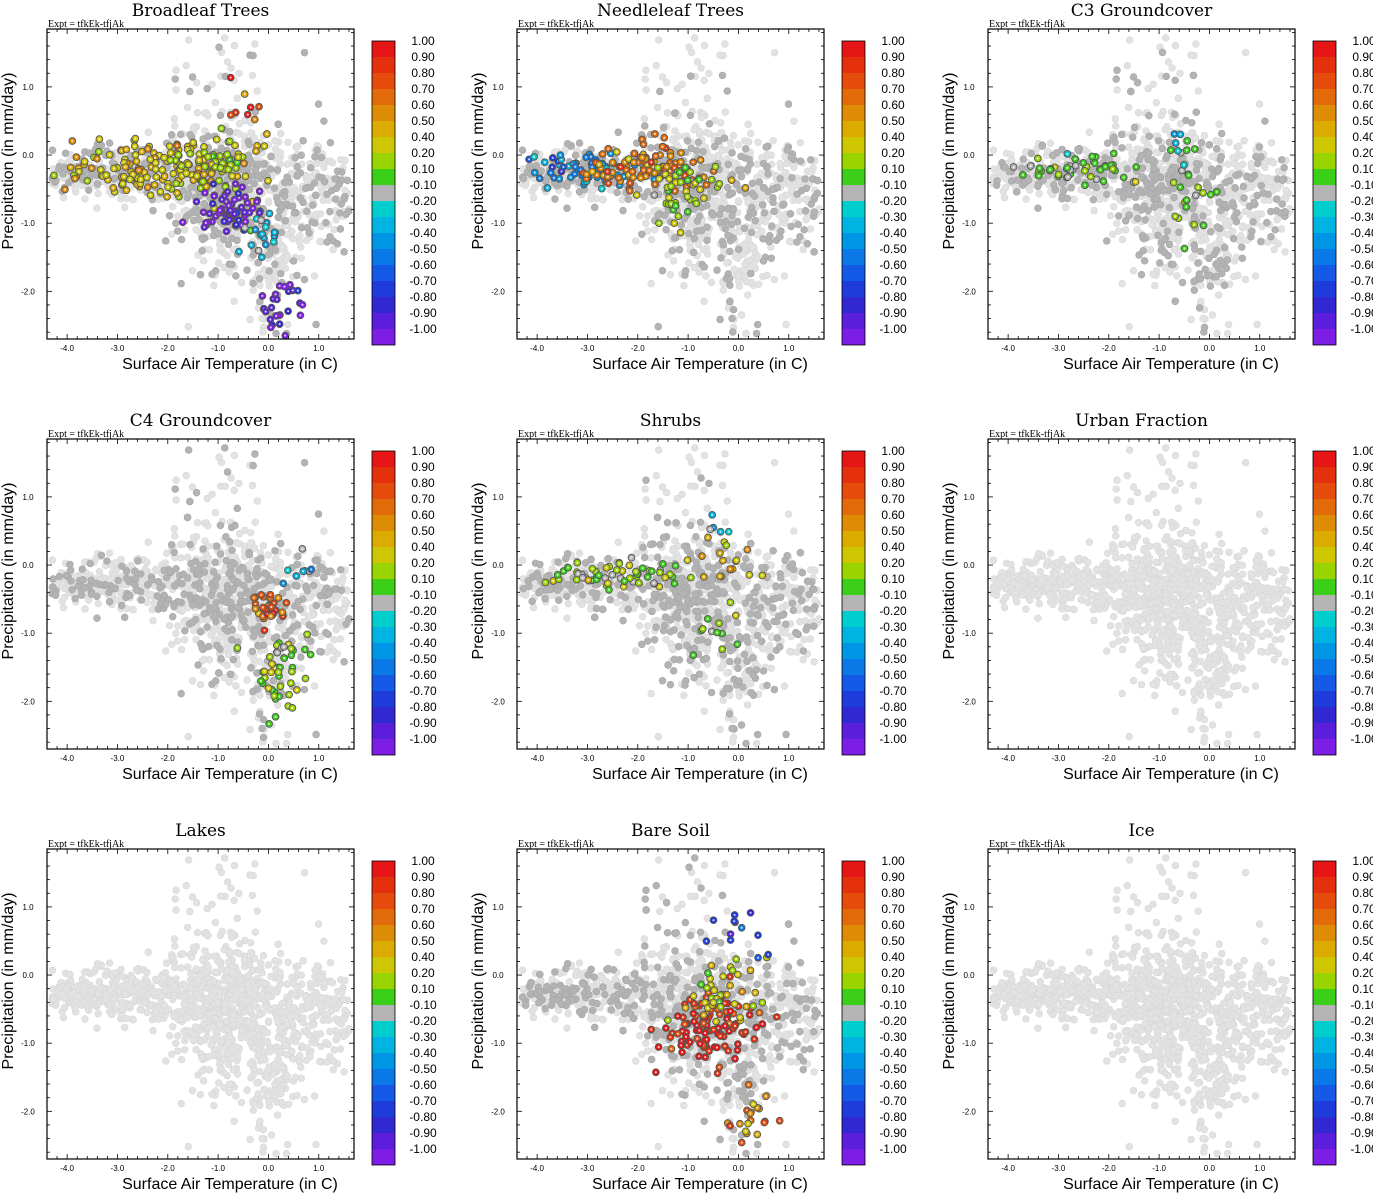 The height and width of the screenshot is (1200, 1373). I want to click on colorbar-label: -1.00, so click(423, 329).